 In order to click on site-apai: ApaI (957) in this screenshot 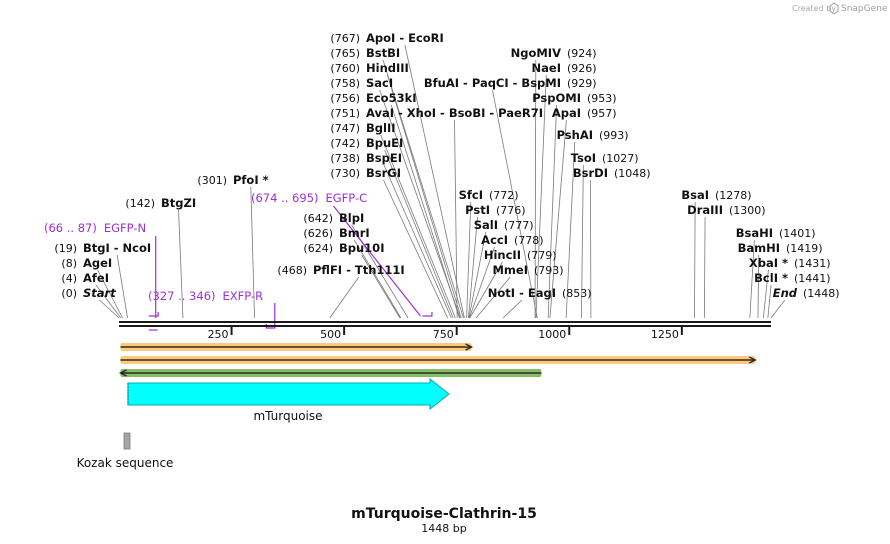, I will do `click(584, 113)`.